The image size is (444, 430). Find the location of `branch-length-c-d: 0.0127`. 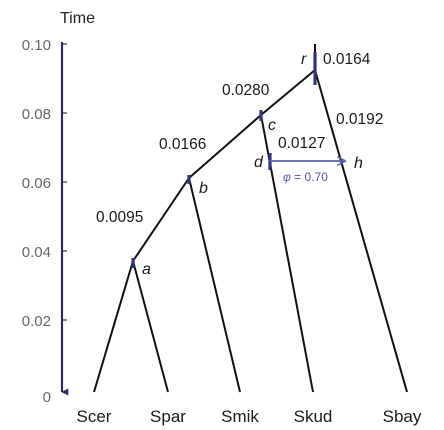

branch-length-c-d: 0.0127 is located at coordinates (301, 143).